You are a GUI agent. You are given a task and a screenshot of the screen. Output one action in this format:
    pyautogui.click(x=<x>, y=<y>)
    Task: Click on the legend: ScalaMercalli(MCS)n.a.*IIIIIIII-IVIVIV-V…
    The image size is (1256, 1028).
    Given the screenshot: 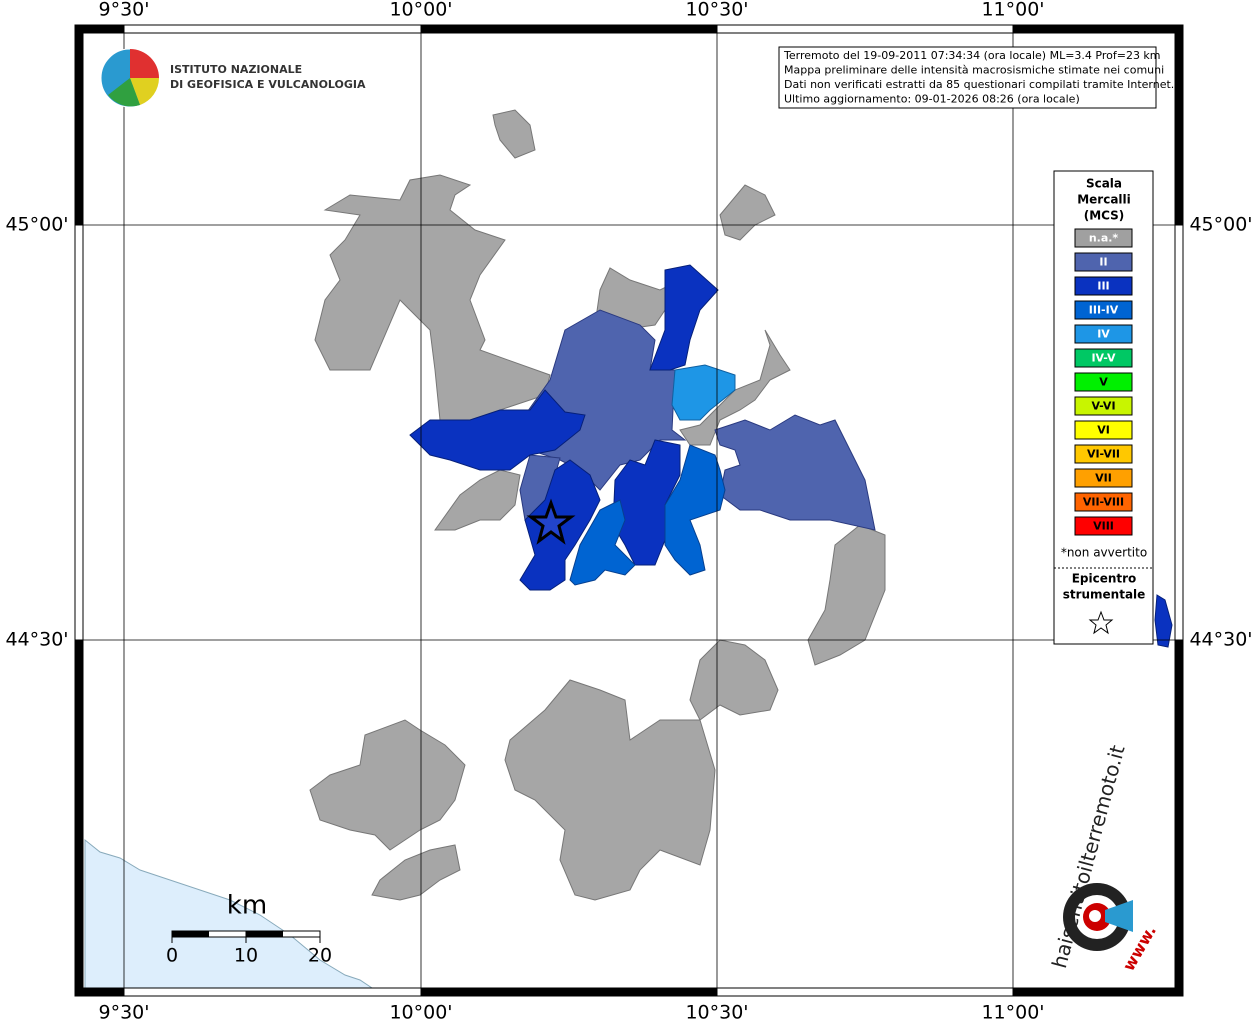 What is the action you would take?
    pyautogui.click(x=1103, y=356)
    